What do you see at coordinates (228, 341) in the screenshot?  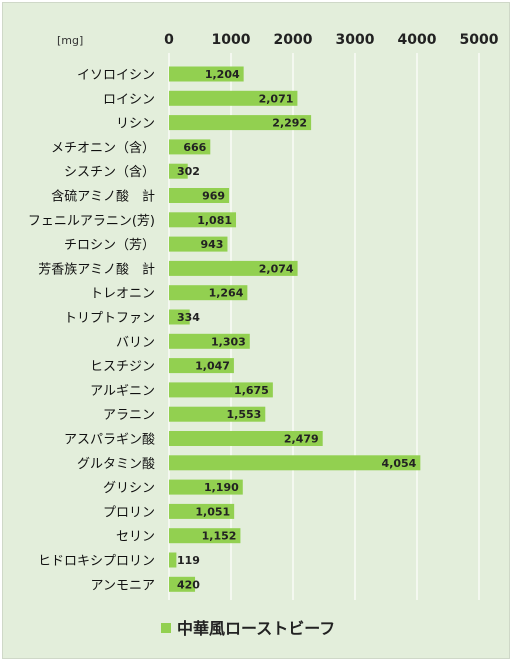 I see `value-label: 1,303` at bounding box center [228, 341].